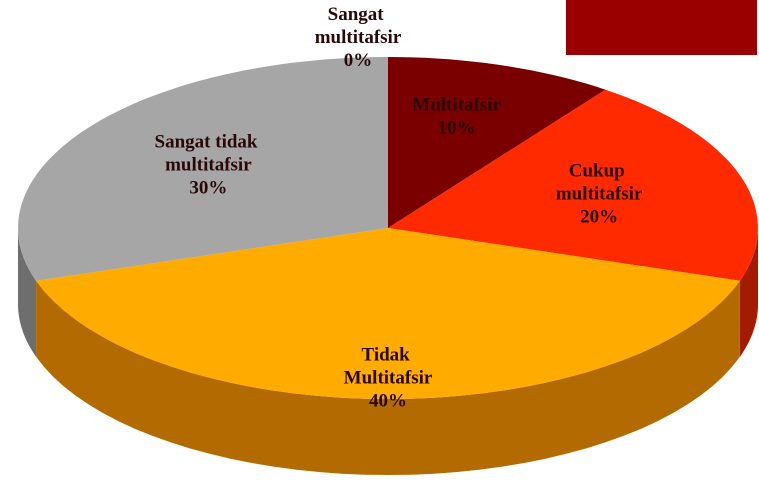 The image size is (759, 496). I want to click on value-label: 40%, so click(388, 401).